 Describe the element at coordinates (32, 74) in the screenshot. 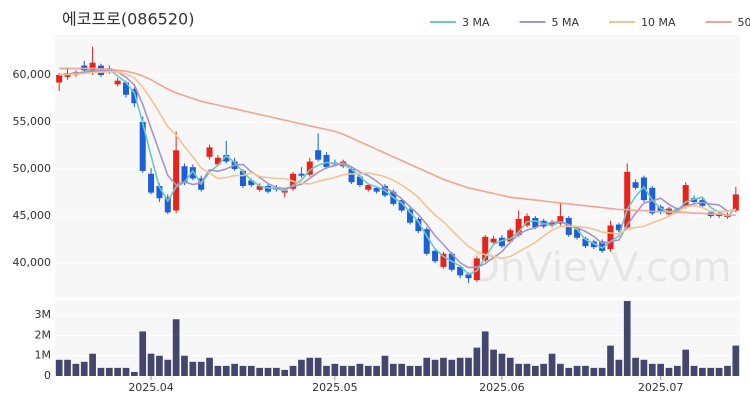

I see `y-tick-label: 60,000` at that location.